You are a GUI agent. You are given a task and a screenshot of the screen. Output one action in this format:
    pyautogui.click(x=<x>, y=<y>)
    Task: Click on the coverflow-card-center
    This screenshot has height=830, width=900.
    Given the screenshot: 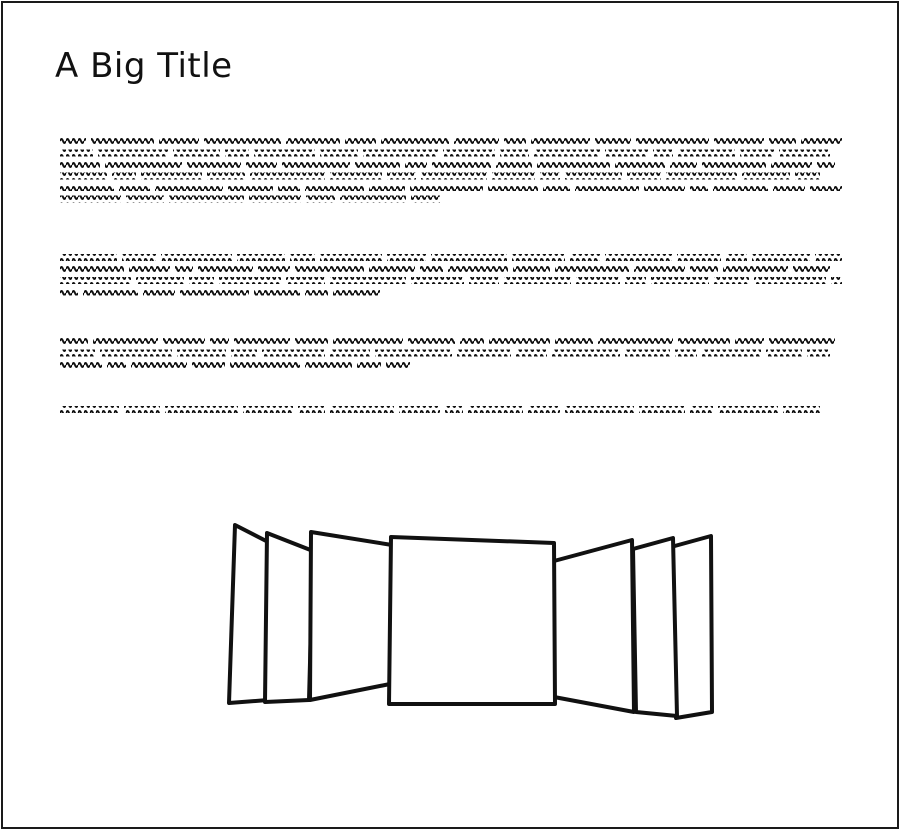 What is the action you would take?
    pyautogui.click(x=472, y=620)
    